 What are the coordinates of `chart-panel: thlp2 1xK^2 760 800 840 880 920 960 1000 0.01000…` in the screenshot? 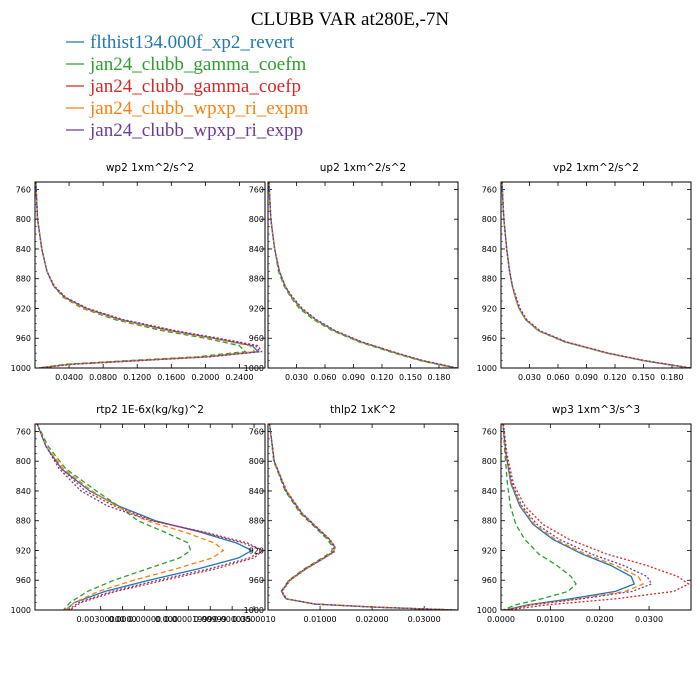 It's located at (351, 514).